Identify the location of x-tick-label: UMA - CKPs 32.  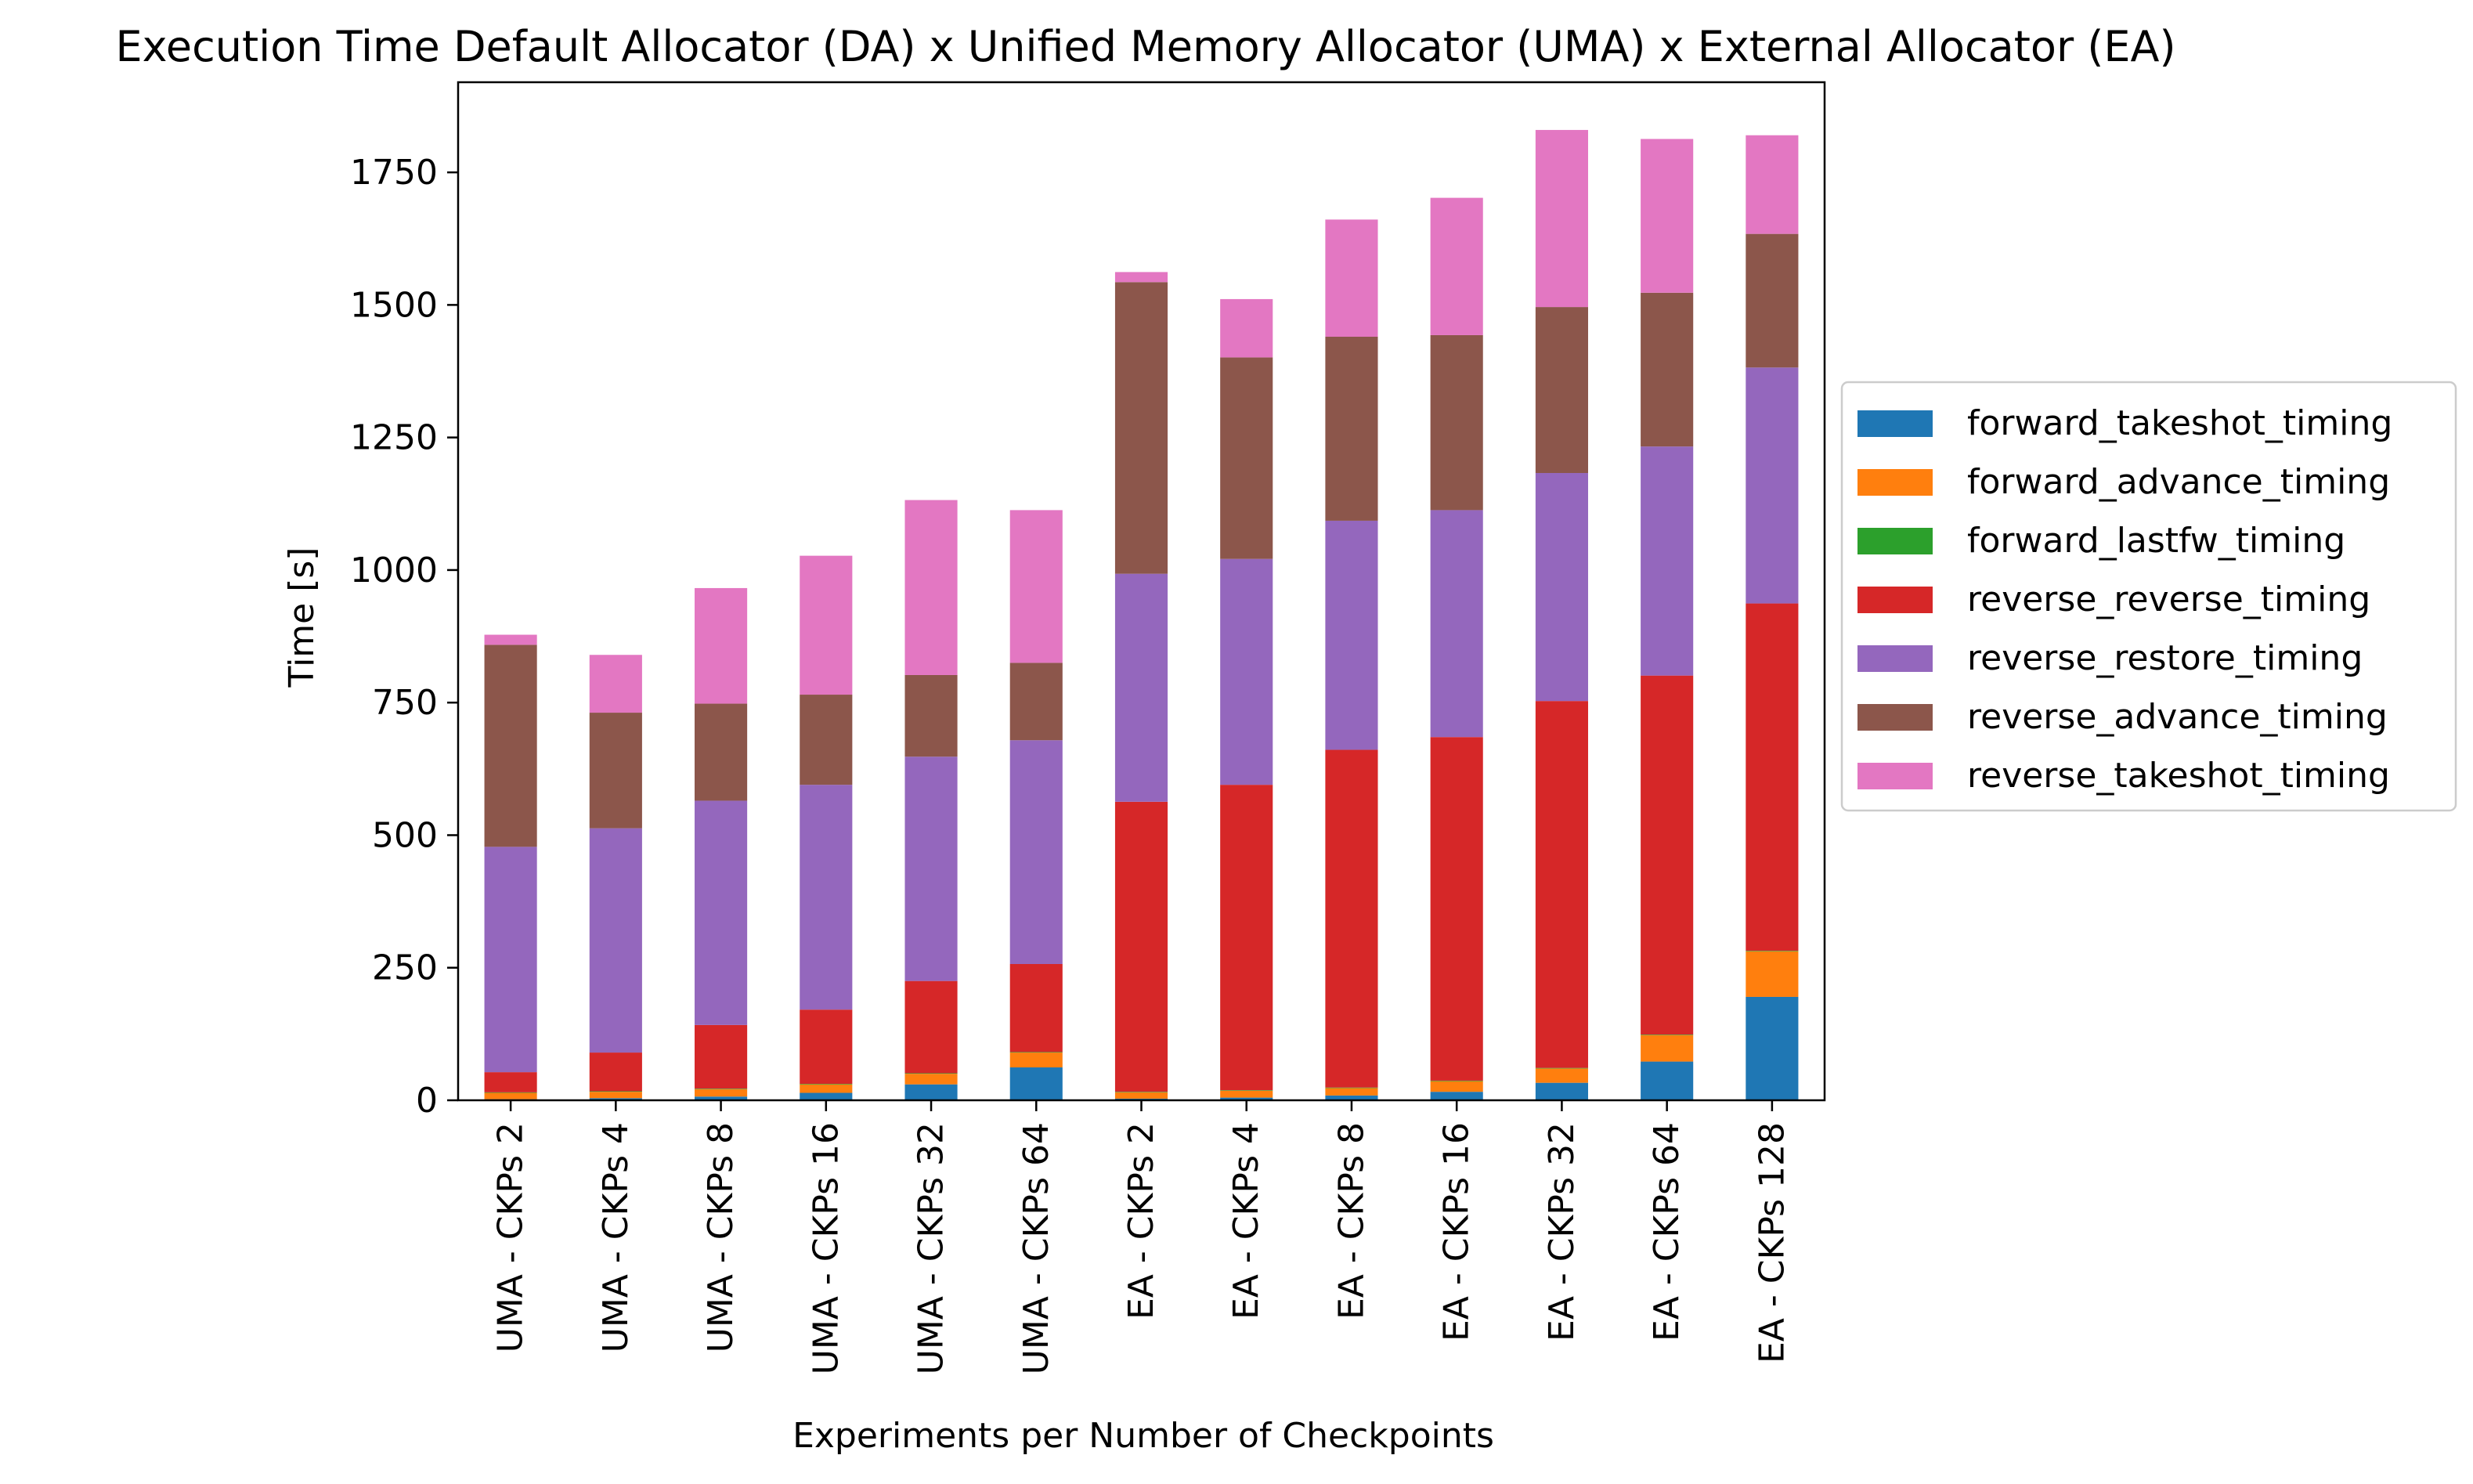
(932, 1248).